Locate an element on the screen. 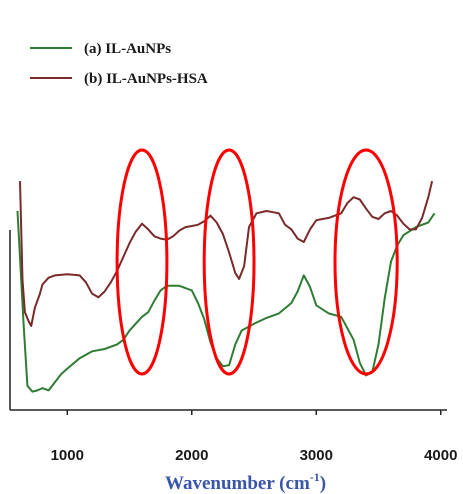 Image resolution: width=463 pixels, height=494 pixels. x-tick-label: 1000 is located at coordinates (67, 455).